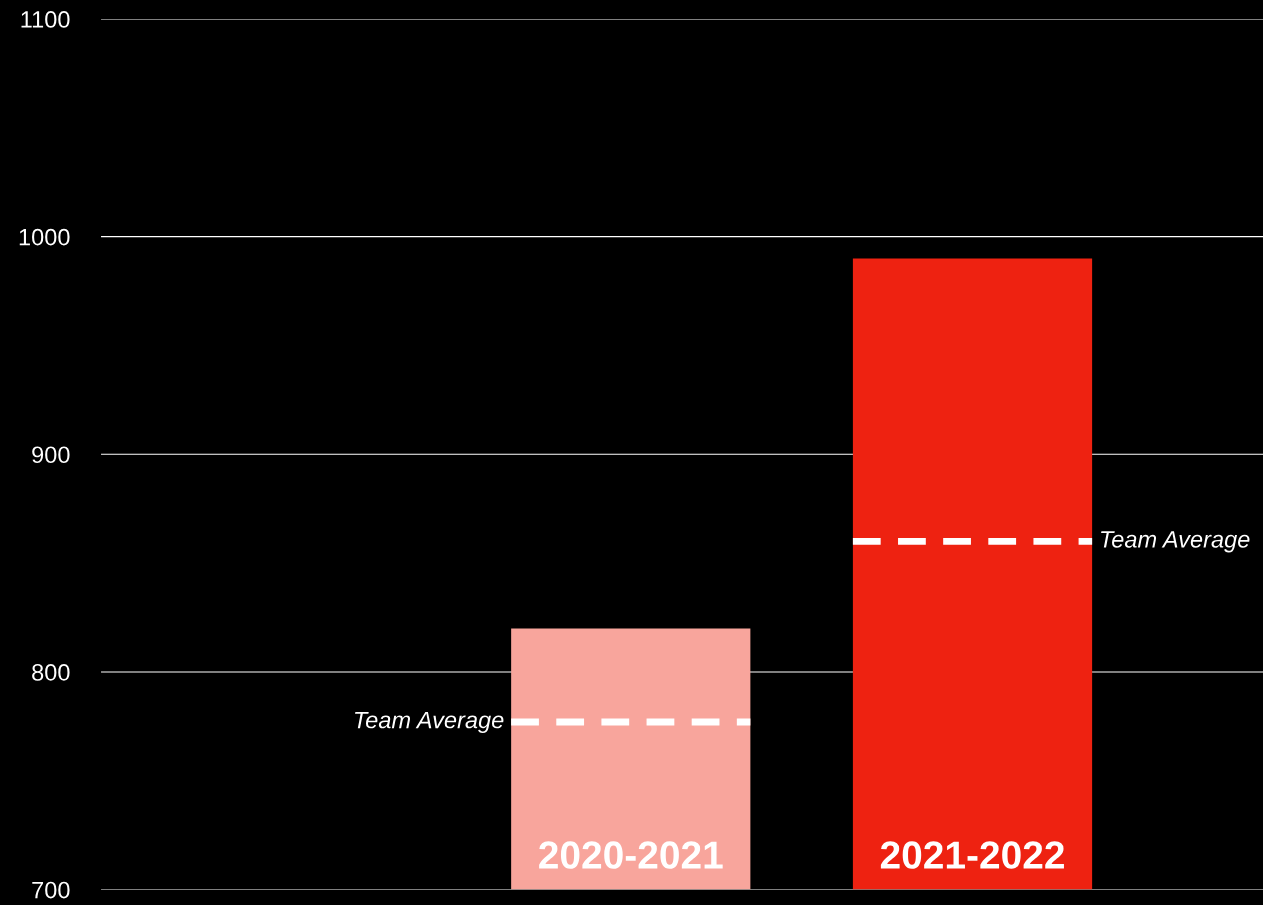 Image resolution: width=1263 pixels, height=905 pixels. Describe the element at coordinates (44, 237) in the screenshot. I see `y-tick-label: 1000` at that location.